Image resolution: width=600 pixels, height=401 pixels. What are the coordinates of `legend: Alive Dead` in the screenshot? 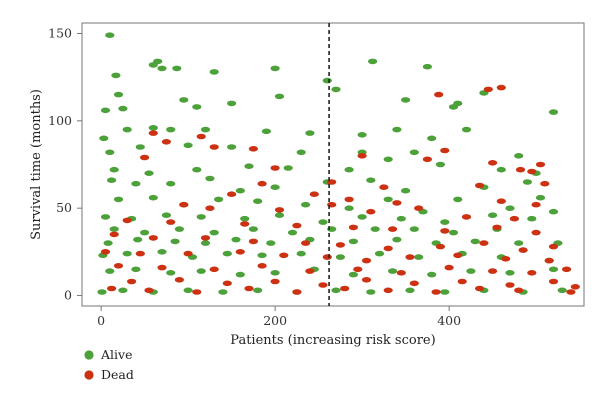 It's located at (109, 364).